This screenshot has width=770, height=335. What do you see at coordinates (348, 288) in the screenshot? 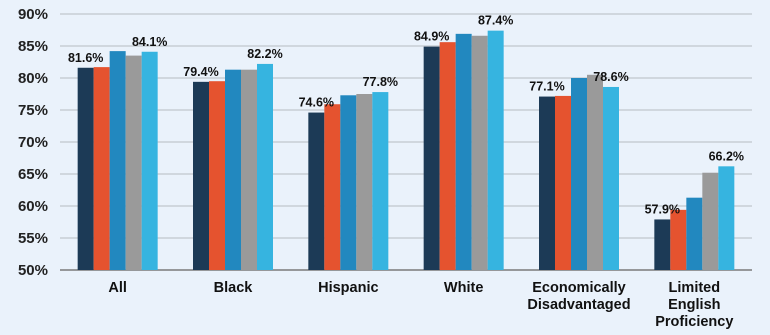
I see `x-category-label: Hispanic` at bounding box center [348, 288].